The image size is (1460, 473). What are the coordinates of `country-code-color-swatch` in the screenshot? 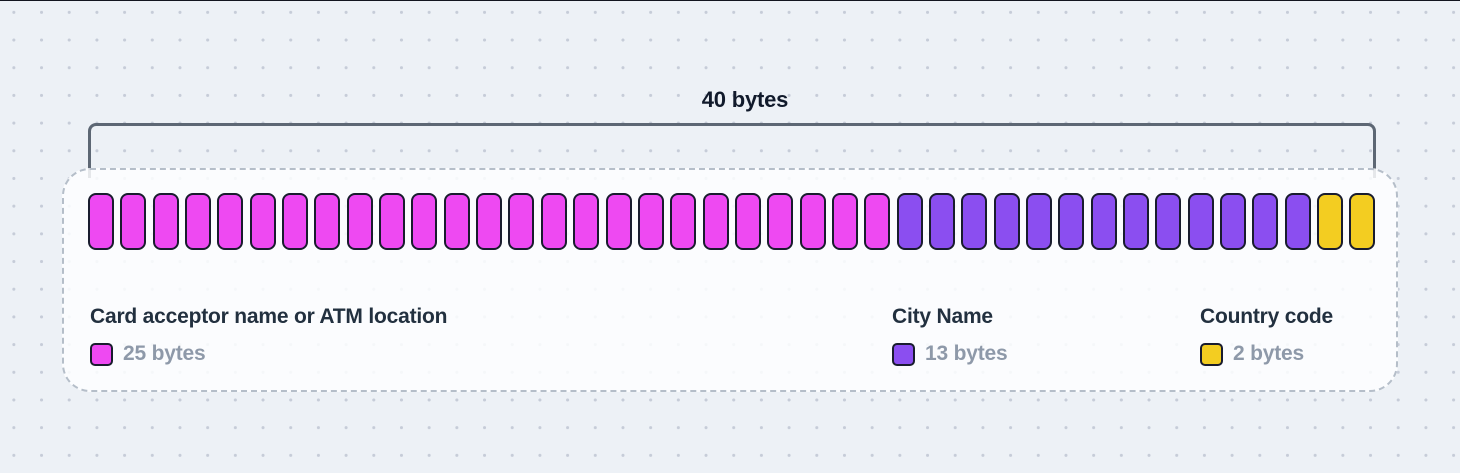 It's located at (1211, 354).